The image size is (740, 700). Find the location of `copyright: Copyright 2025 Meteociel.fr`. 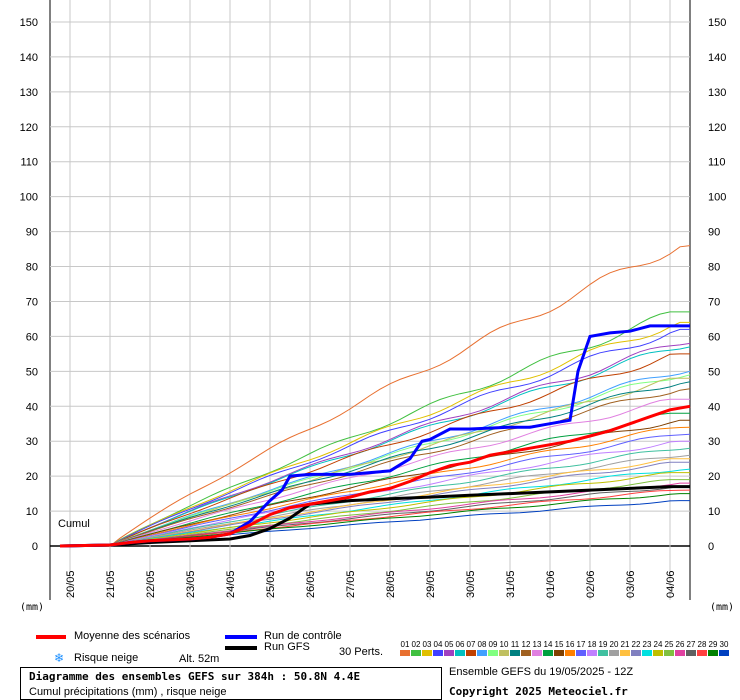

copyright: Copyright 2025 Meteociel.fr is located at coordinates (538, 691).